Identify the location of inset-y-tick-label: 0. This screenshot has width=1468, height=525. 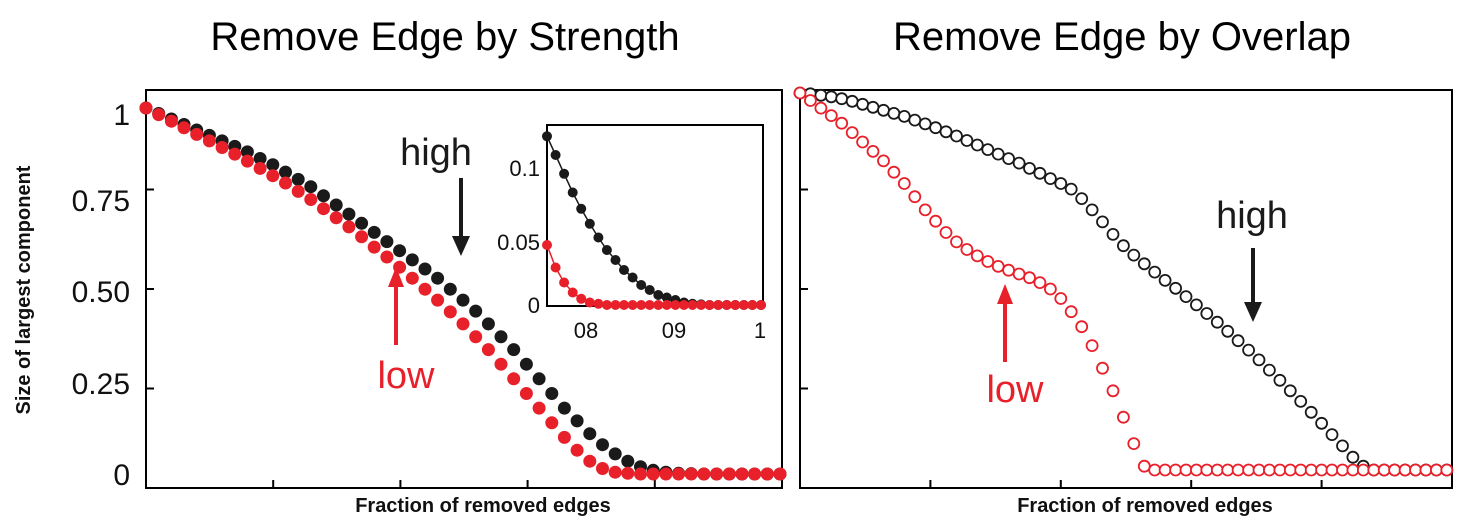
(534, 305).